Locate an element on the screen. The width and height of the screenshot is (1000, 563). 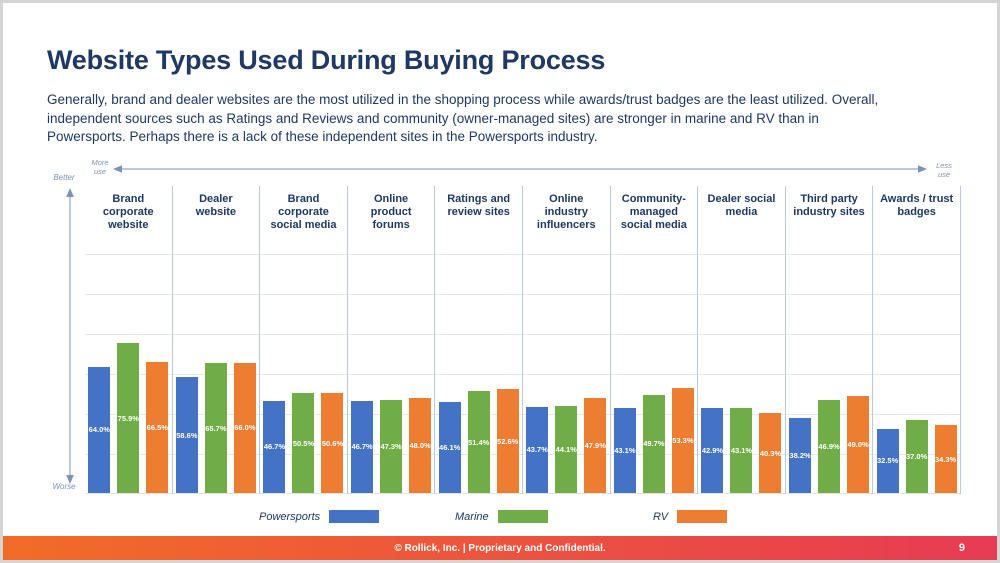
vertical-better-worse-arrow is located at coordinates (70, 336).